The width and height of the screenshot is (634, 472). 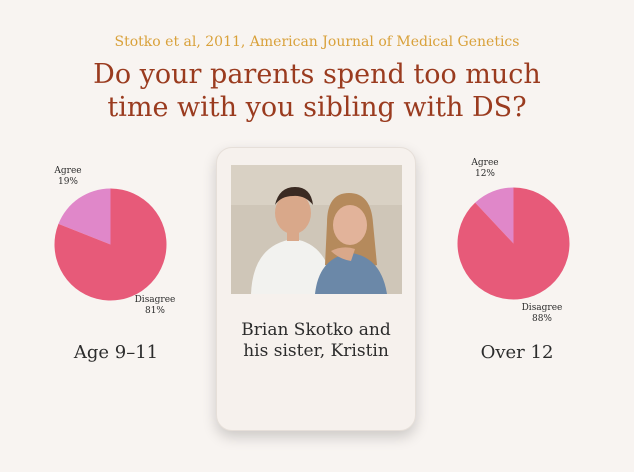 What do you see at coordinates (541, 319) in the screenshot?
I see `disagree-value: 88%` at bounding box center [541, 319].